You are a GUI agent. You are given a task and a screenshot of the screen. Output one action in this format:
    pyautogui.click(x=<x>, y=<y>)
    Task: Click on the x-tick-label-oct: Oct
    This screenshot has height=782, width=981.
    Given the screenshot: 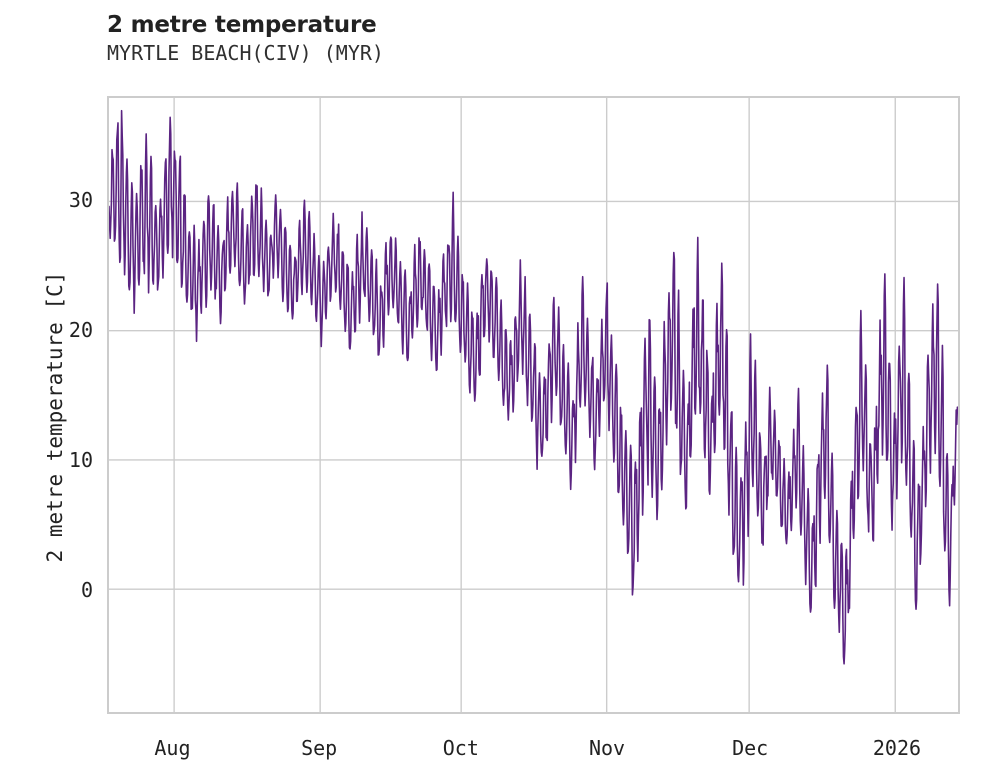 What is the action you would take?
    pyautogui.click(x=460, y=748)
    